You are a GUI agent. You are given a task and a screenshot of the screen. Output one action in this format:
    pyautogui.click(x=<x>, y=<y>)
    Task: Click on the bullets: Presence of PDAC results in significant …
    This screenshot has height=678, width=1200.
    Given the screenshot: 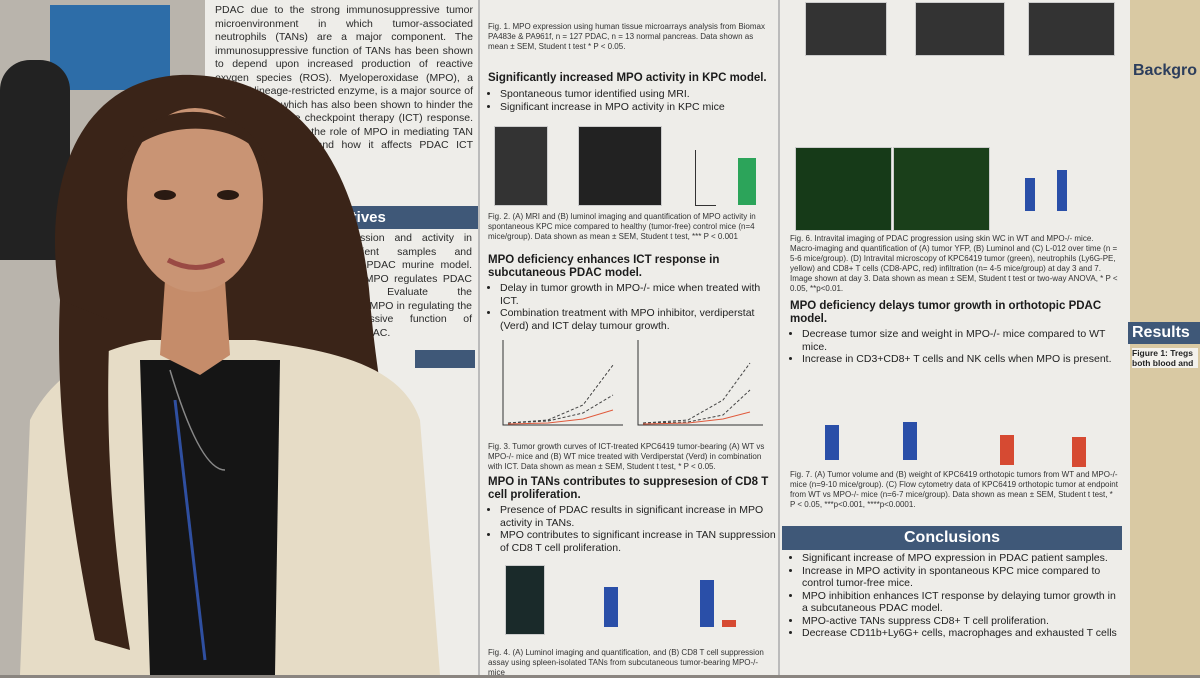 What is the action you would take?
    pyautogui.click(x=634, y=529)
    